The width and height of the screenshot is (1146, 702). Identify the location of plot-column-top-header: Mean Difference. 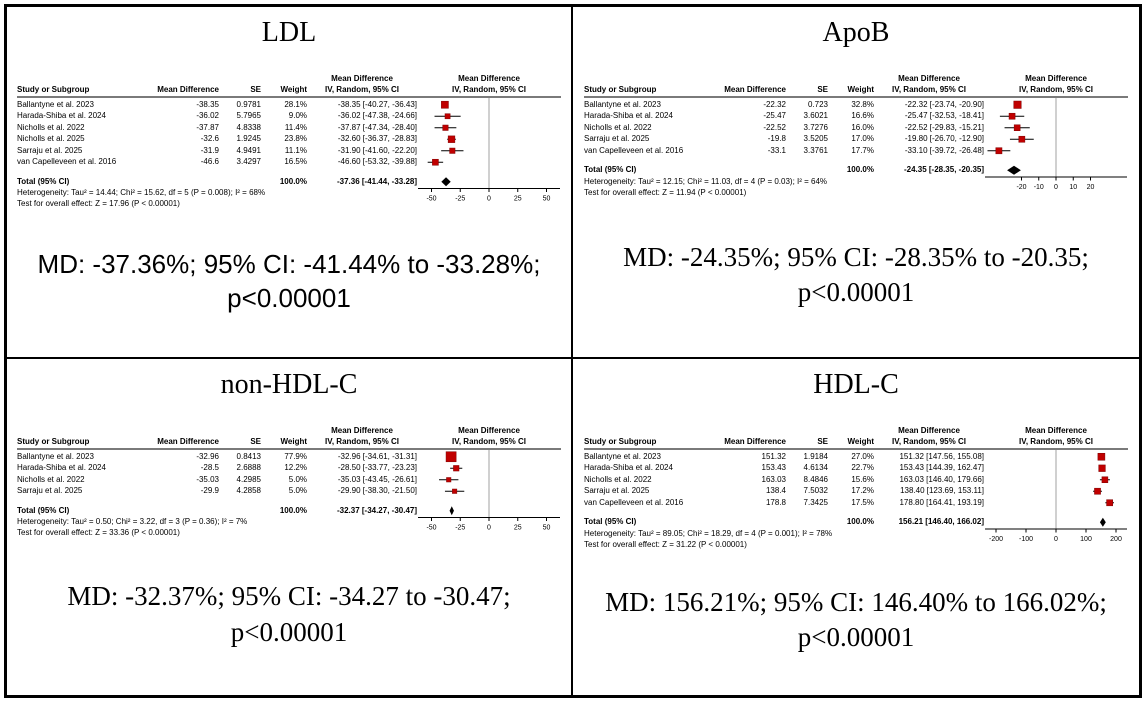
(1056, 78).